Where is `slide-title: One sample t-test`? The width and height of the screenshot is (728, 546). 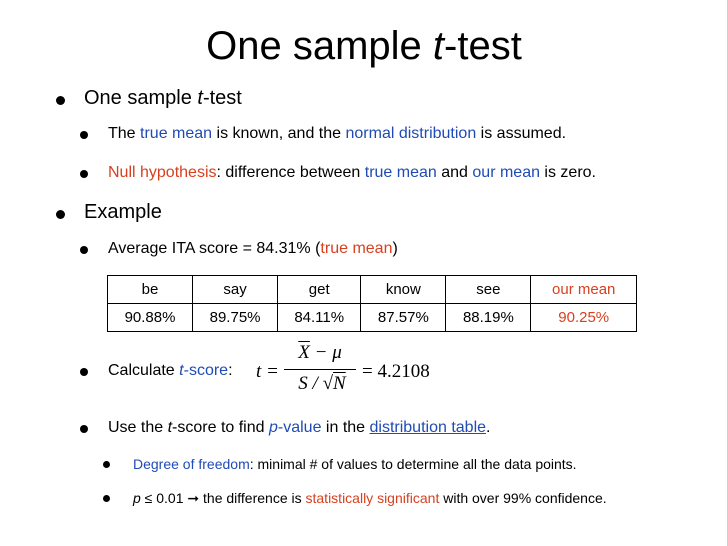
slide-title: One sample t-test is located at coordinates (364, 46).